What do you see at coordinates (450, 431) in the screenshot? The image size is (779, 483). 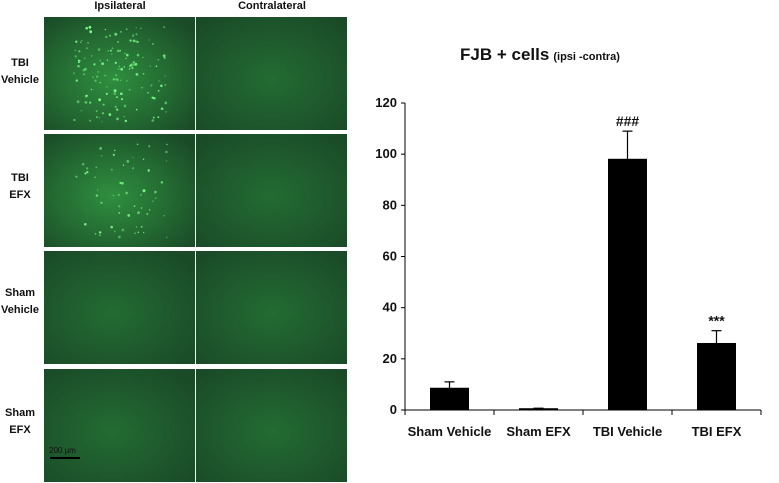 I see `x-category-label: Sham Vehicle` at bounding box center [450, 431].